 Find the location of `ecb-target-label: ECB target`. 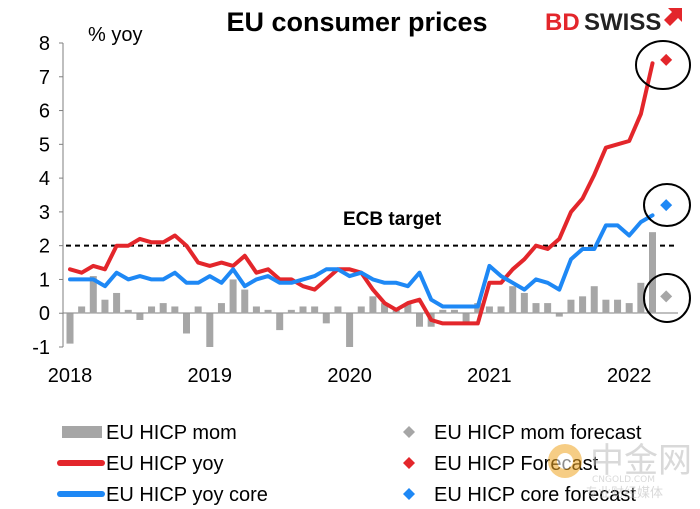

ecb-target-label: ECB target is located at coordinates (392, 219).